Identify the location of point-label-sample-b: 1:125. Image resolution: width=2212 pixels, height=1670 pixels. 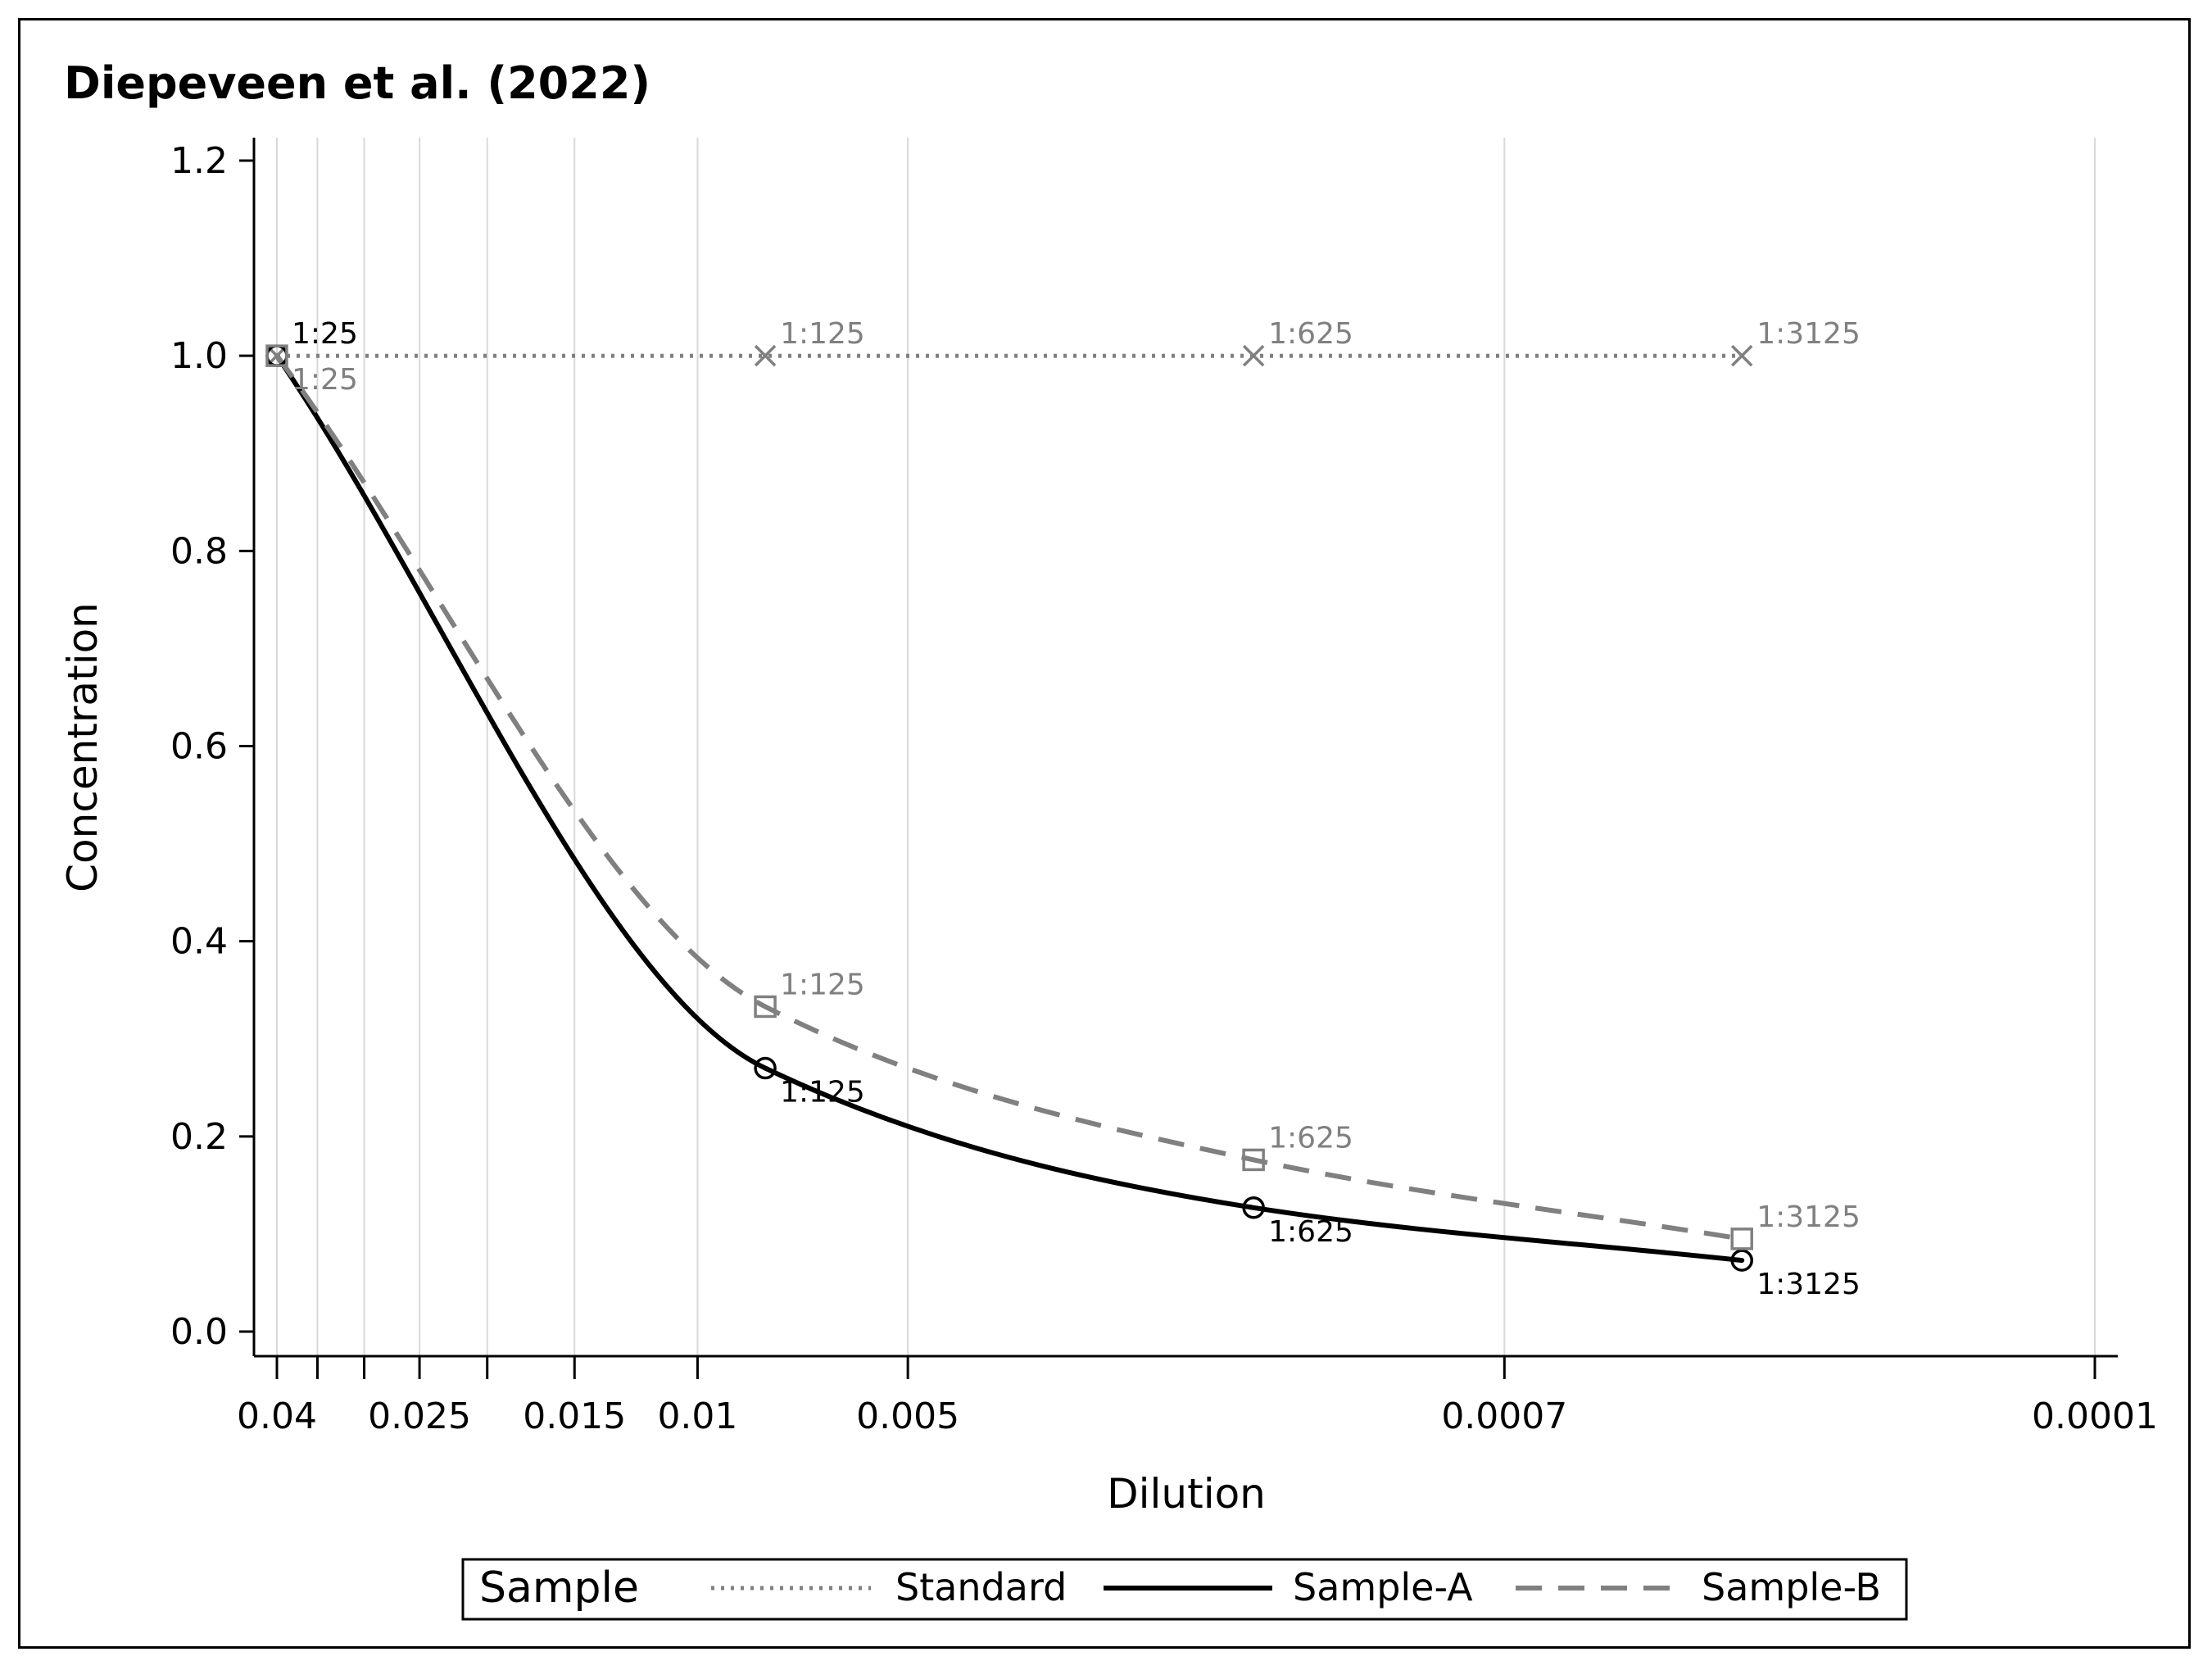
(822, 985).